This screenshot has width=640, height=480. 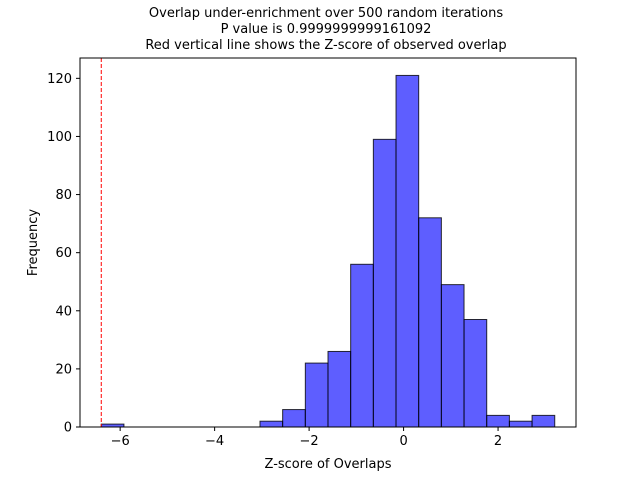 What do you see at coordinates (63, 195) in the screenshot?
I see `y-tick-label-4: 80` at bounding box center [63, 195].